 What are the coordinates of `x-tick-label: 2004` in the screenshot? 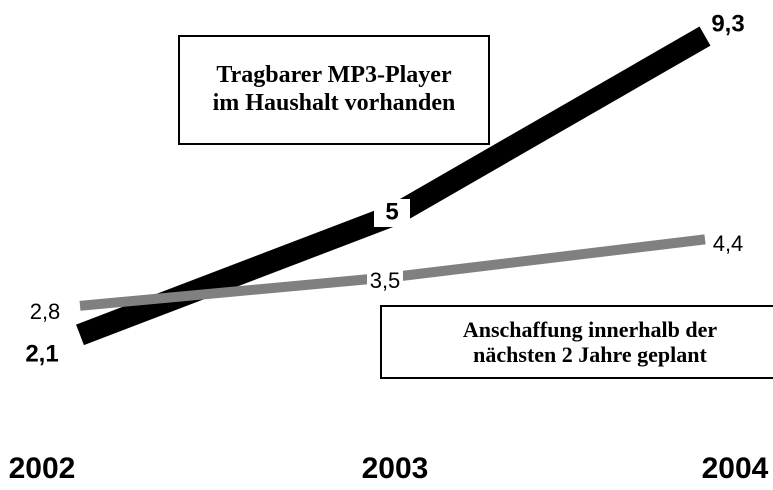 It's located at (735, 468).